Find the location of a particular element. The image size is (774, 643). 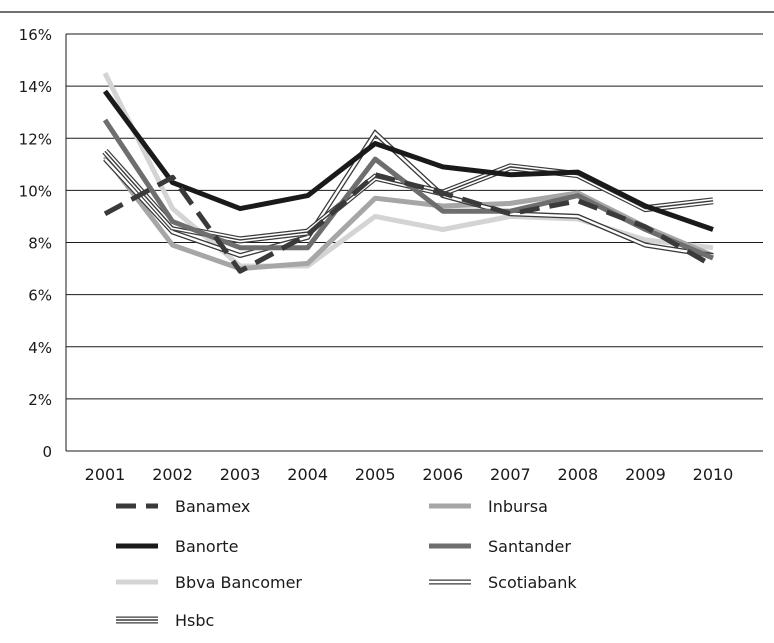

legend-item-banorte: Banorte is located at coordinates (177, 546).